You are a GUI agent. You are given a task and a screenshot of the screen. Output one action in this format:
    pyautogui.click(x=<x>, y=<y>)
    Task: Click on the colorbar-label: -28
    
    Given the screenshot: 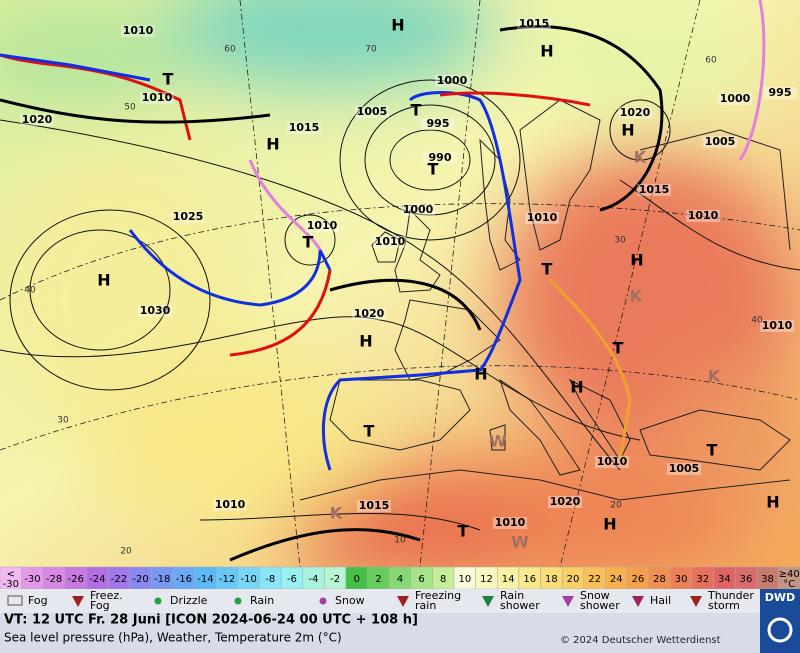 What is the action you would take?
    pyautogui.click(x=54, y=579)
    